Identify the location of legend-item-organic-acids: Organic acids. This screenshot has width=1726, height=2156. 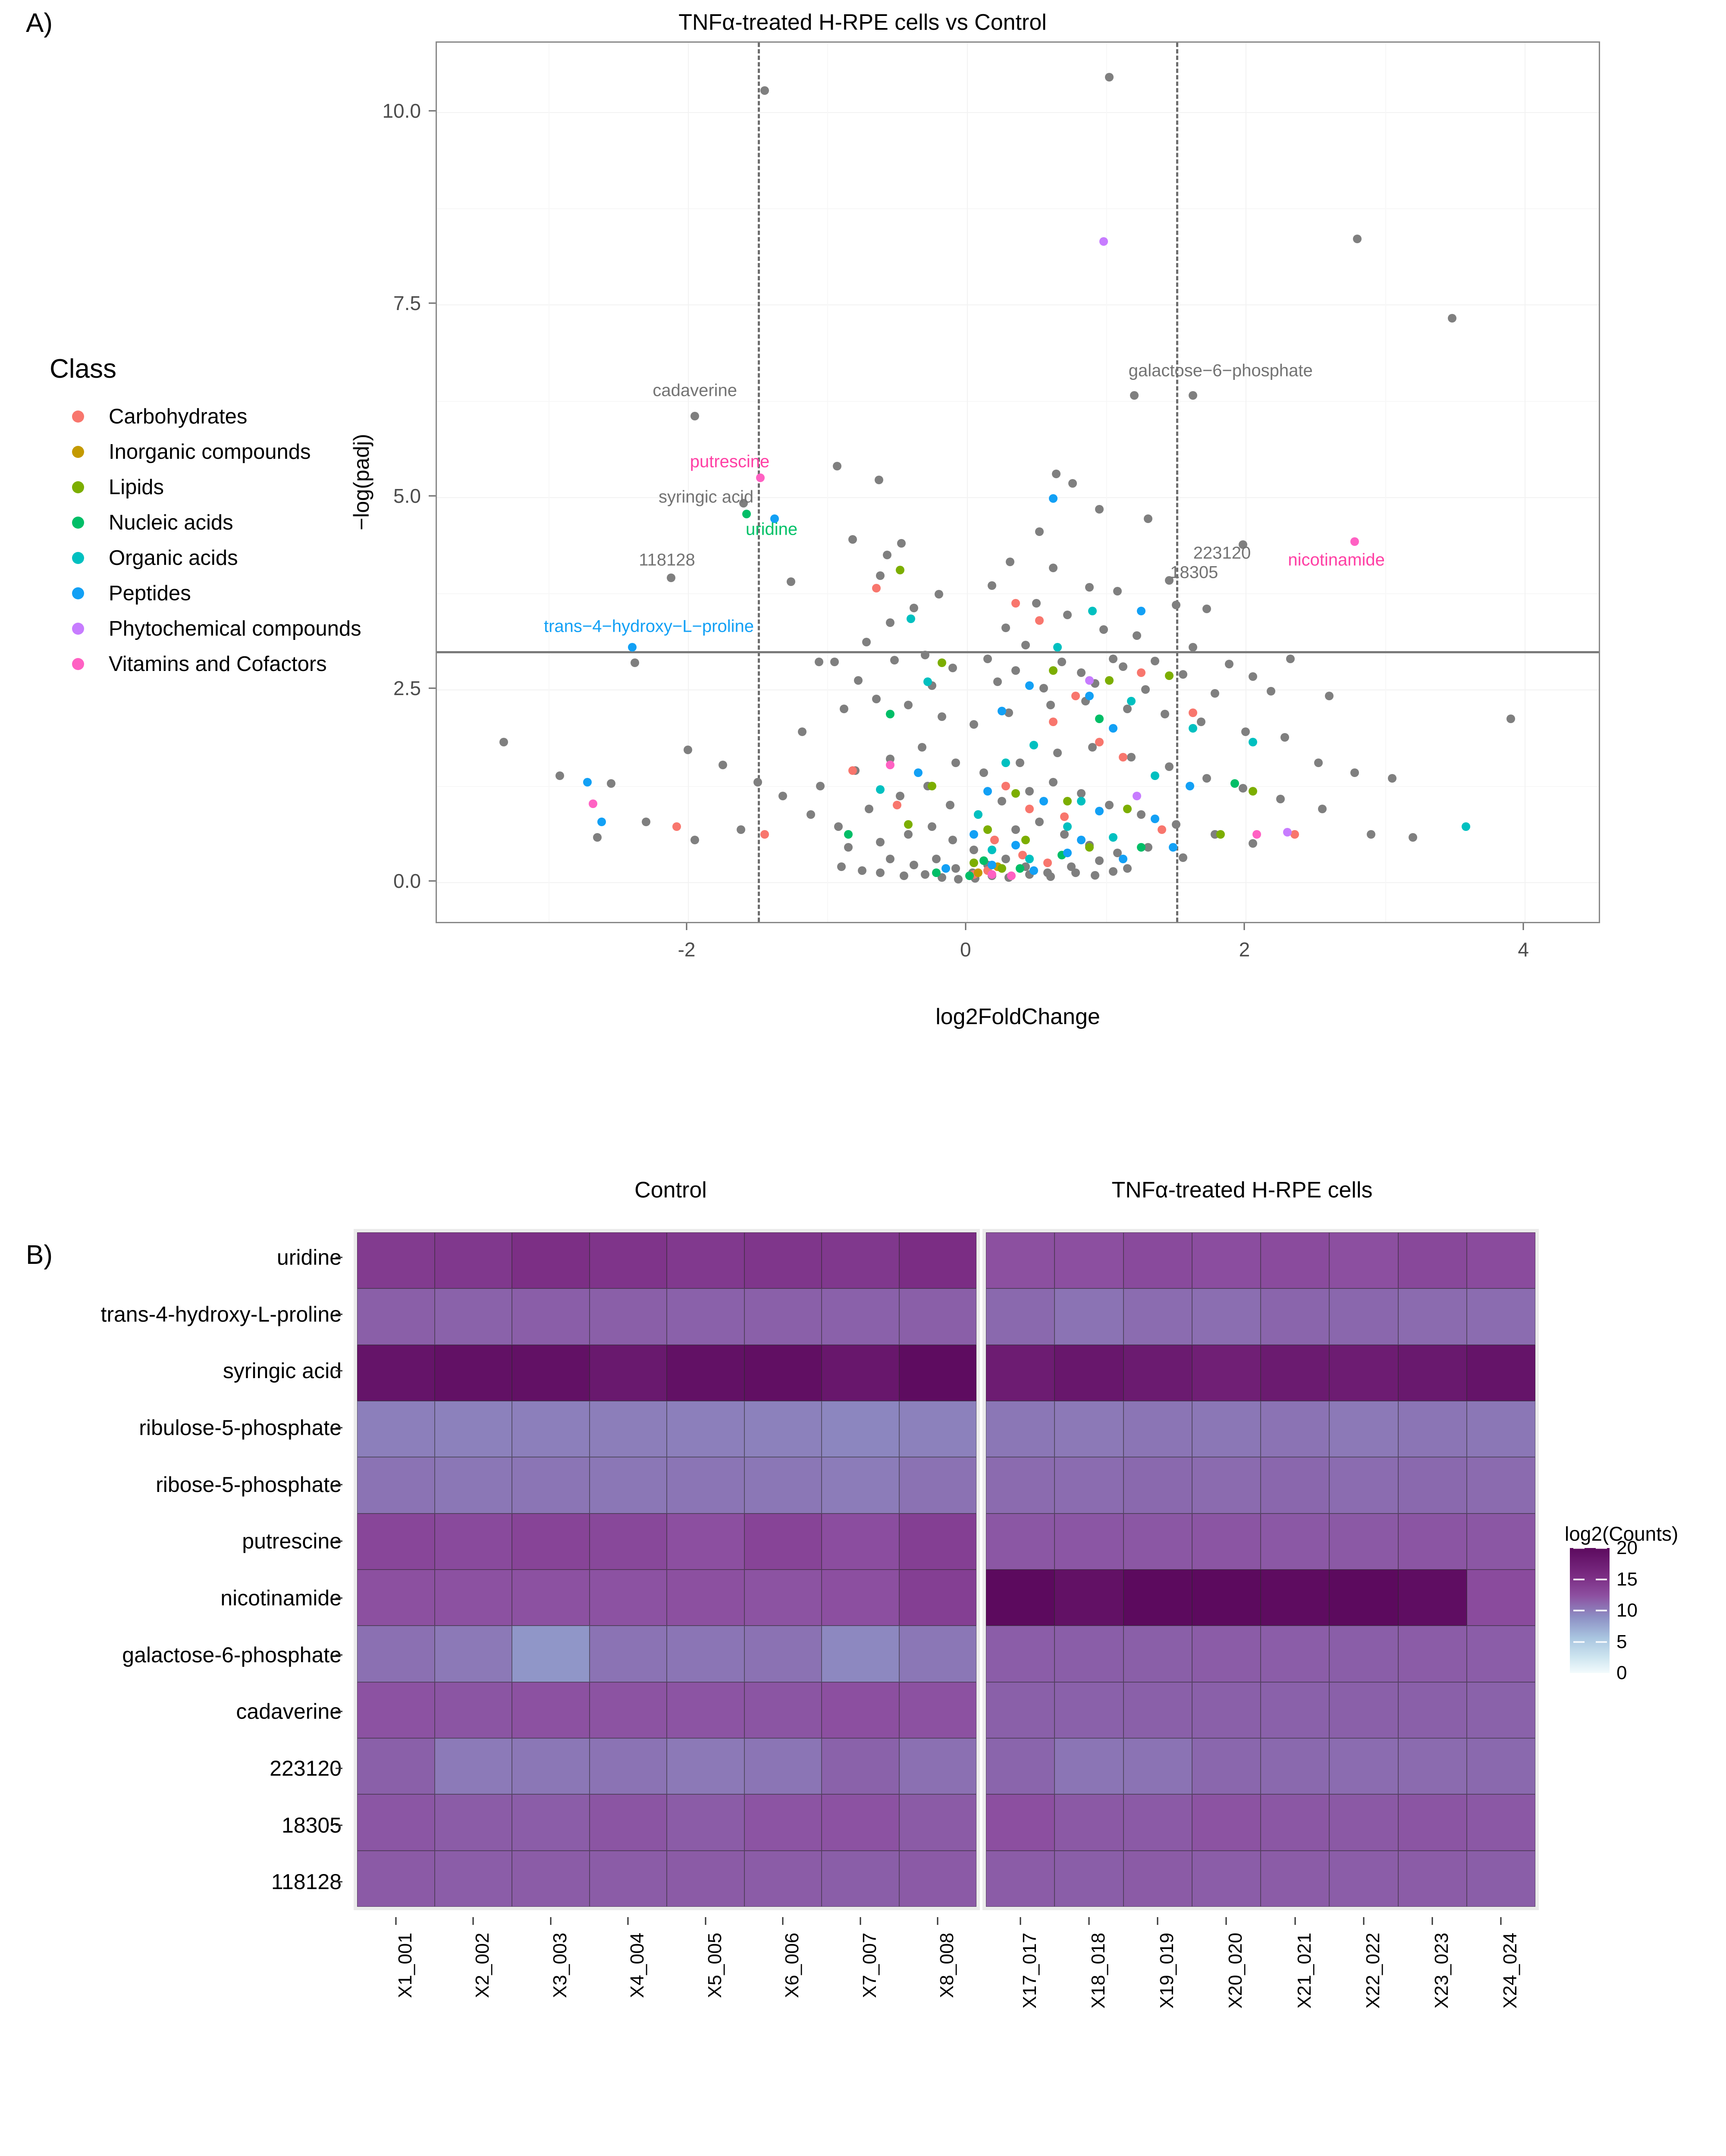
(206, 558).